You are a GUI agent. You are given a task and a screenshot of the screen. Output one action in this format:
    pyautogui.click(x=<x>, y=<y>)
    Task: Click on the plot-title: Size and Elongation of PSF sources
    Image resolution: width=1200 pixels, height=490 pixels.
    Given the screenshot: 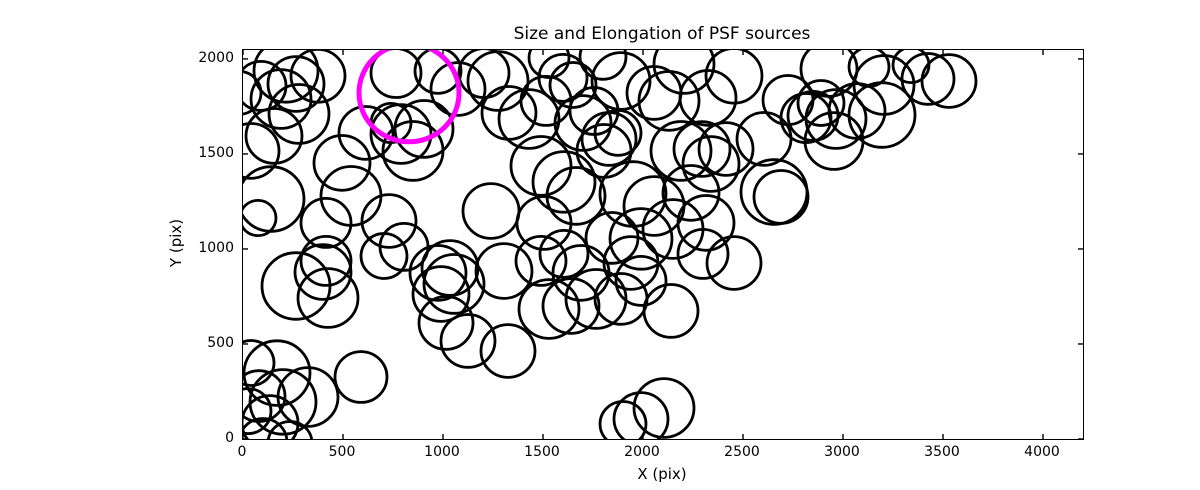 What is the action you would take?
    pyautogui.click(x=662, y=34)
    